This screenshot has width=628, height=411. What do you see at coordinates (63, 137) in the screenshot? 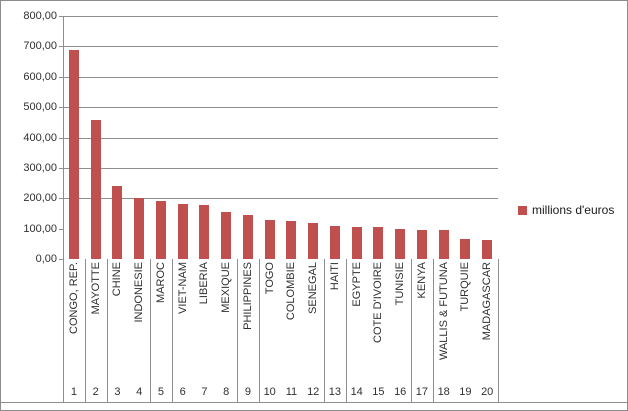
I see `y-axis` at bounding box center [63, 137].